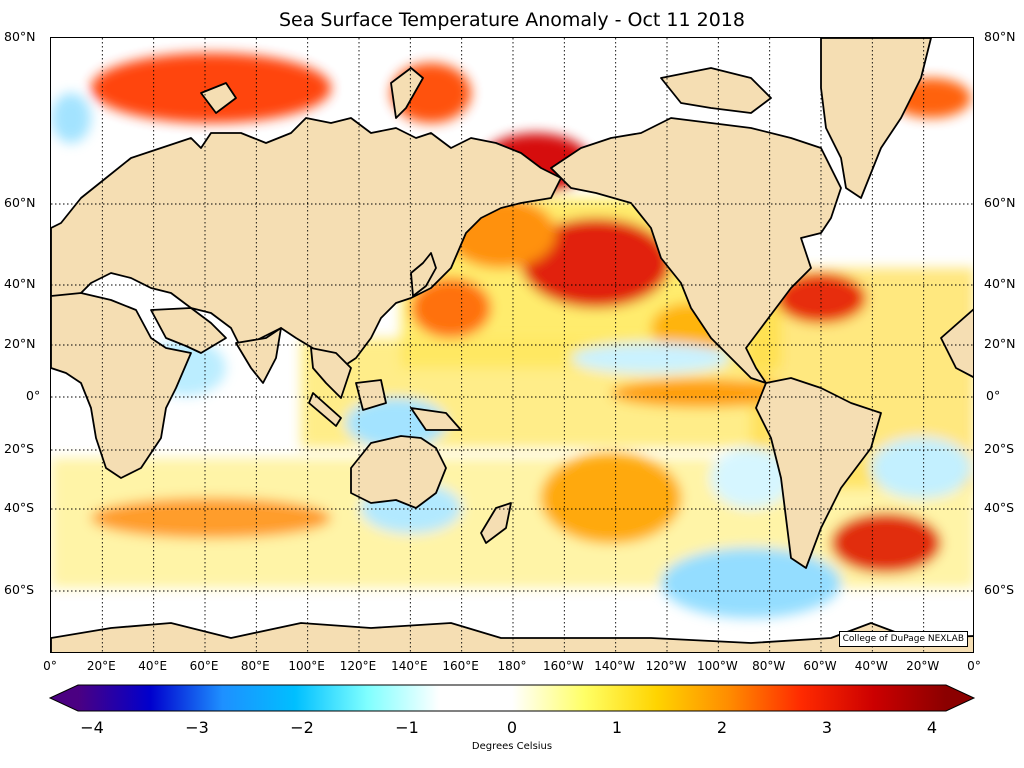 The height and width of the screenshot is (768, 1024). Describe the element at coordinates (886, 543) in the screenshot. I see `anomaly-hot-south-atlantic` at that location.